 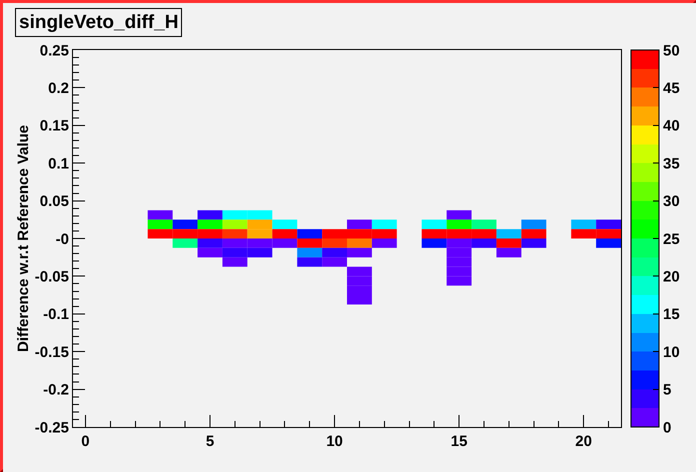 I want to click on color-bar-label: 0, so click(x=667, y=427).